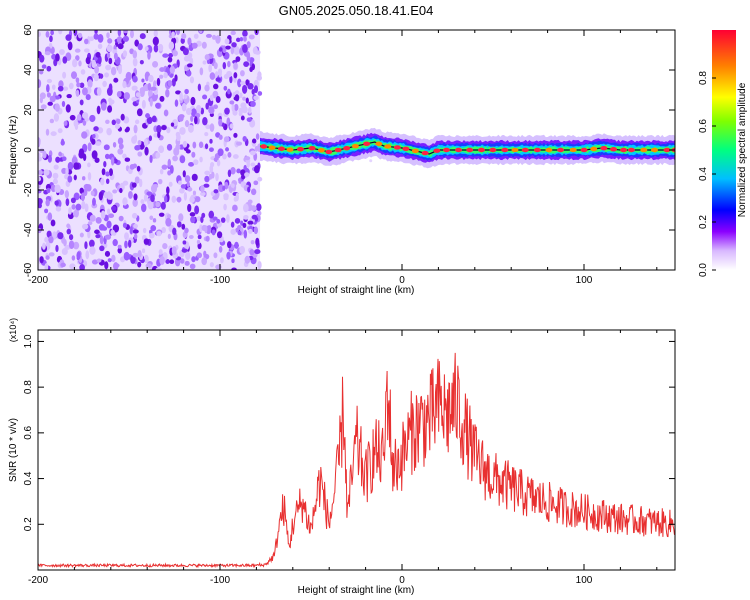 This screenshot has width=750, height=600. I want to click on colorbar-ticks: 0.0 0.2 0.4 0.6 0.8, so click(707, 174).